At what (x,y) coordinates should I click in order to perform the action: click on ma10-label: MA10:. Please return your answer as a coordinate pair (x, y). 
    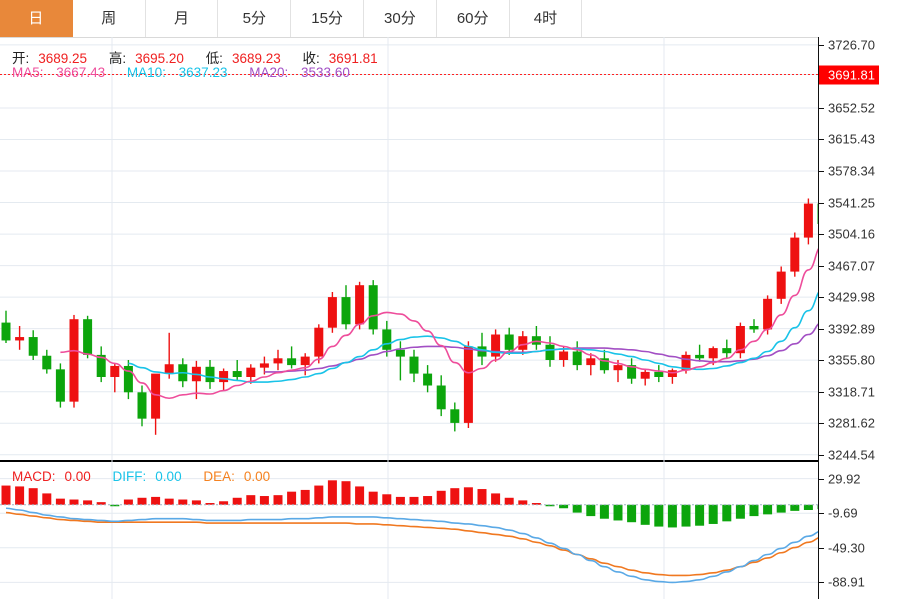
    Looking at the image, I should click on (146, 72).